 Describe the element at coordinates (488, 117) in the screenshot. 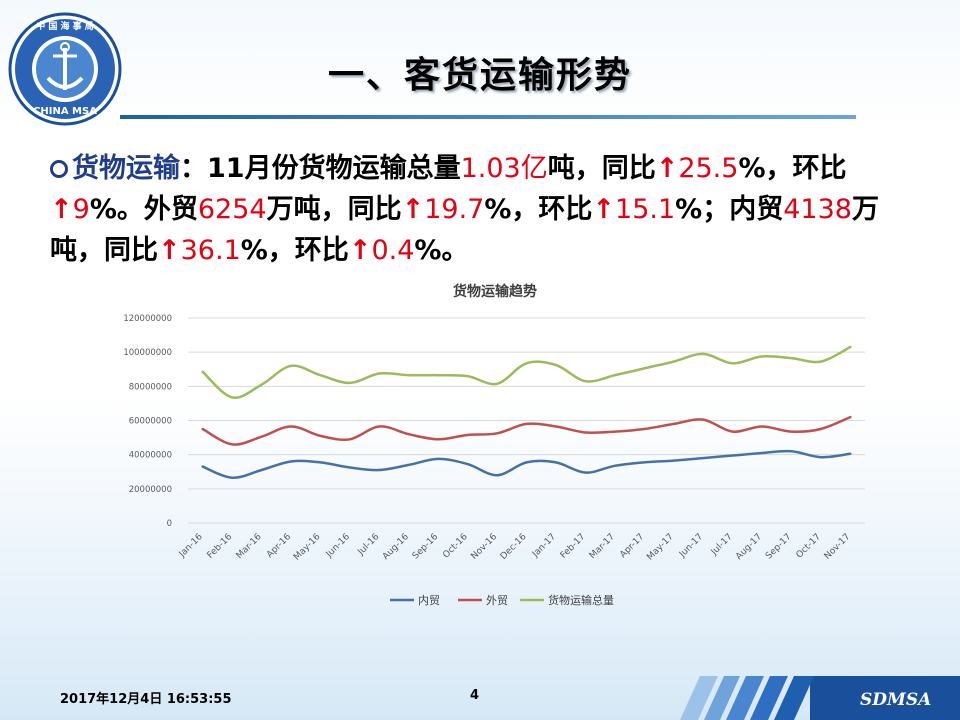

I see `header-divider` at that location.